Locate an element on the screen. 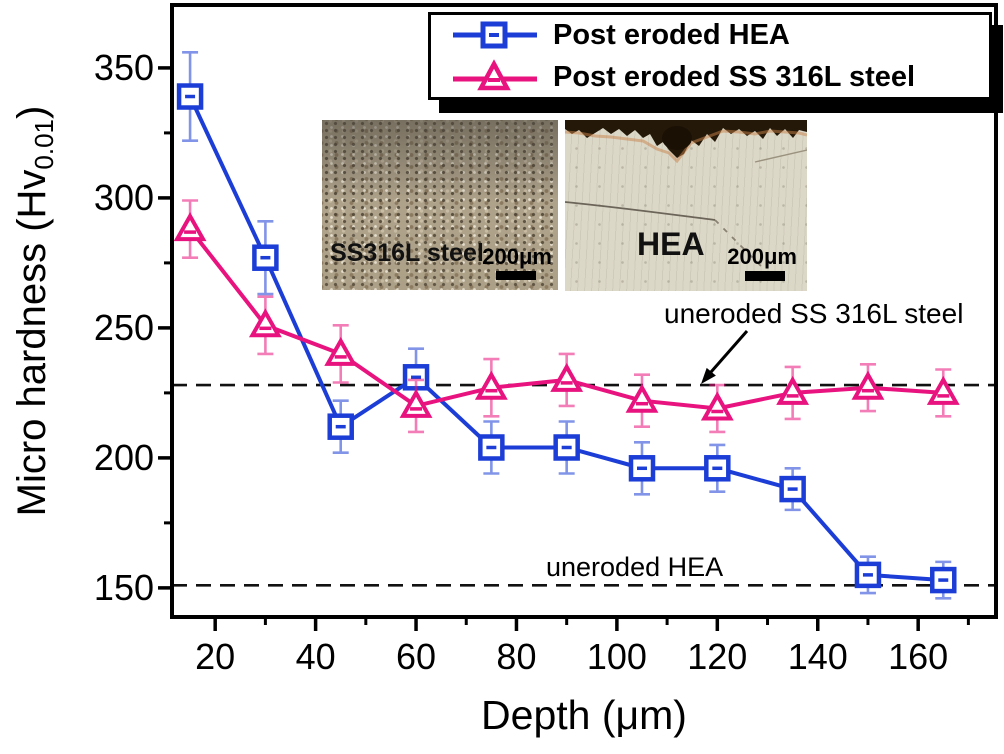 Image resolution: width=1004 pixels, height=754 pixels. x-tick-label-40: 40 is located at coordinates (315, 656).